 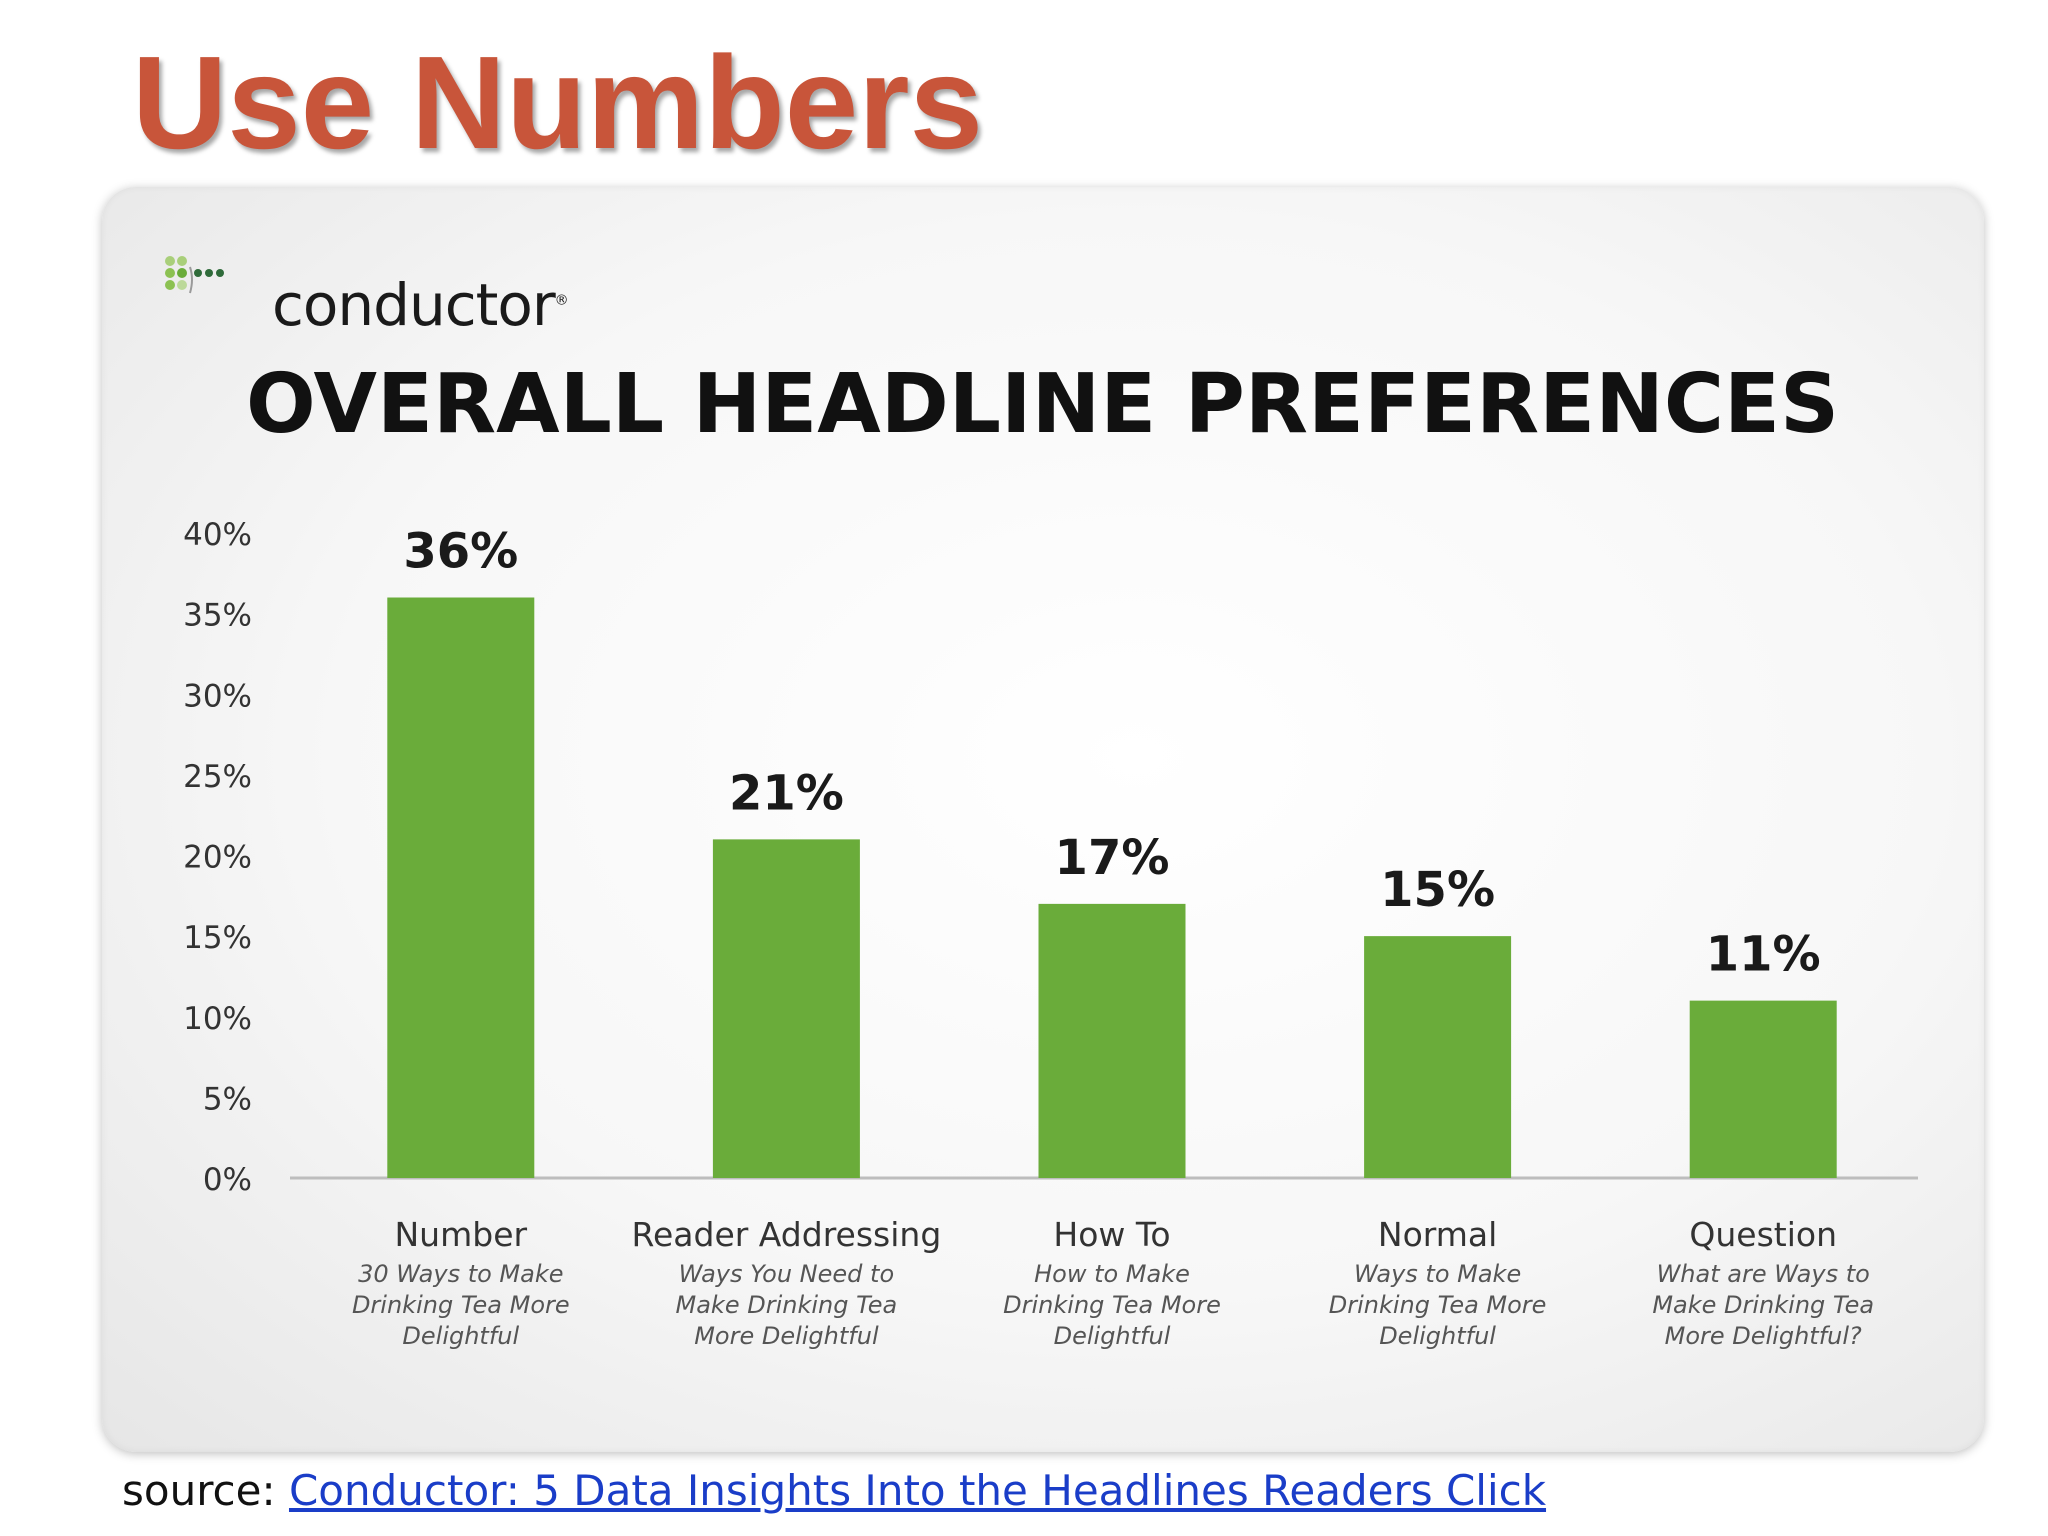 I want to click on data-label: 15%, so click(x=1437, y=890).